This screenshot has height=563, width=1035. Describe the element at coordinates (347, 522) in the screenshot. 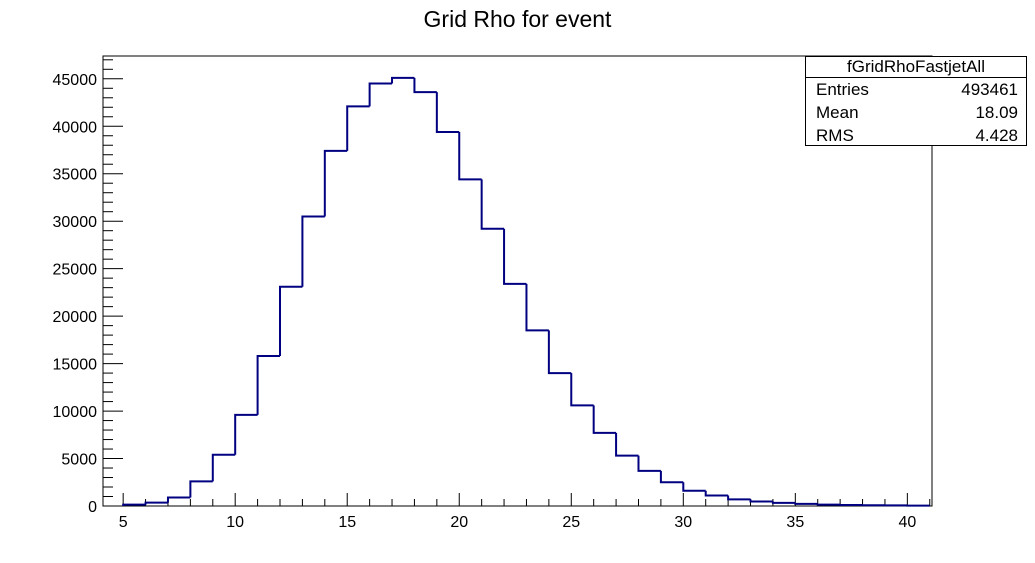

I see `x-tick-label: 15` at that location.